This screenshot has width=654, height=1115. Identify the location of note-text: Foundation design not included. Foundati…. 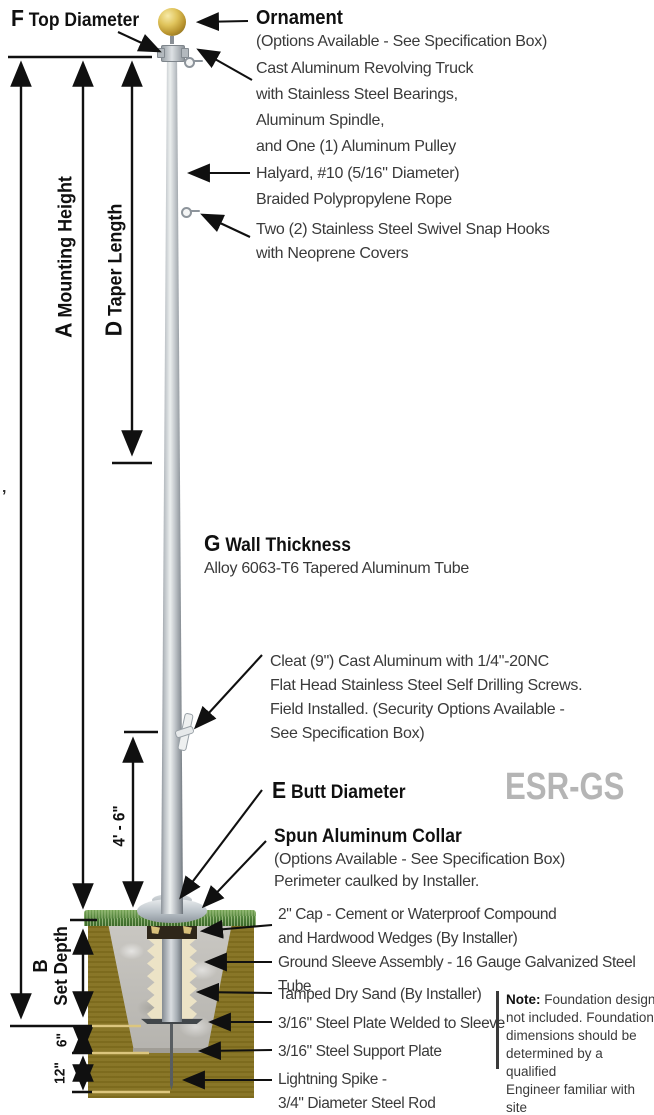
(580, 1053).